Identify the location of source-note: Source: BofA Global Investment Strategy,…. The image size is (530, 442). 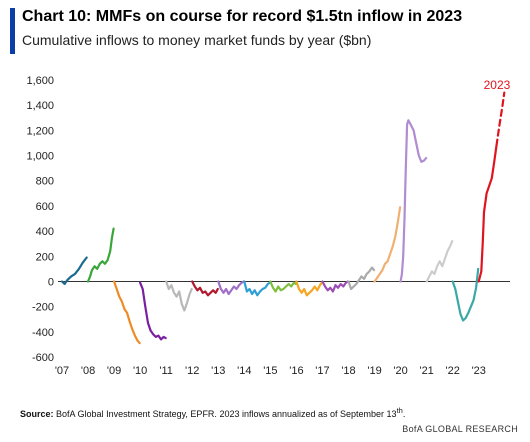
(212, 412).